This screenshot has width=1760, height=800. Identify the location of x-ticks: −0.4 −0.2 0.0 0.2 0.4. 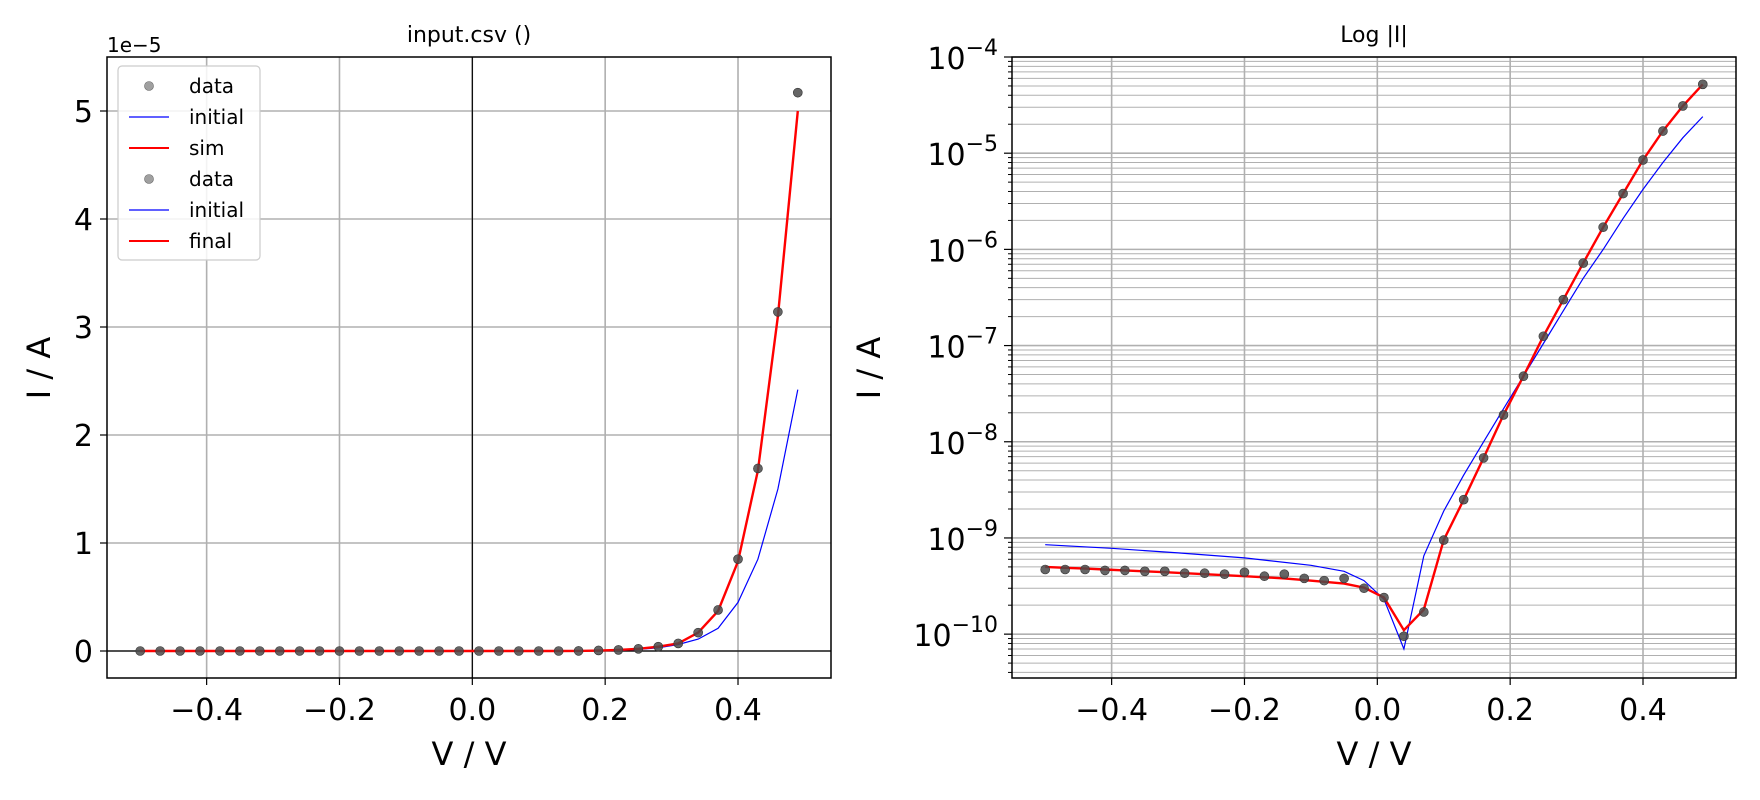
(1371, 703).